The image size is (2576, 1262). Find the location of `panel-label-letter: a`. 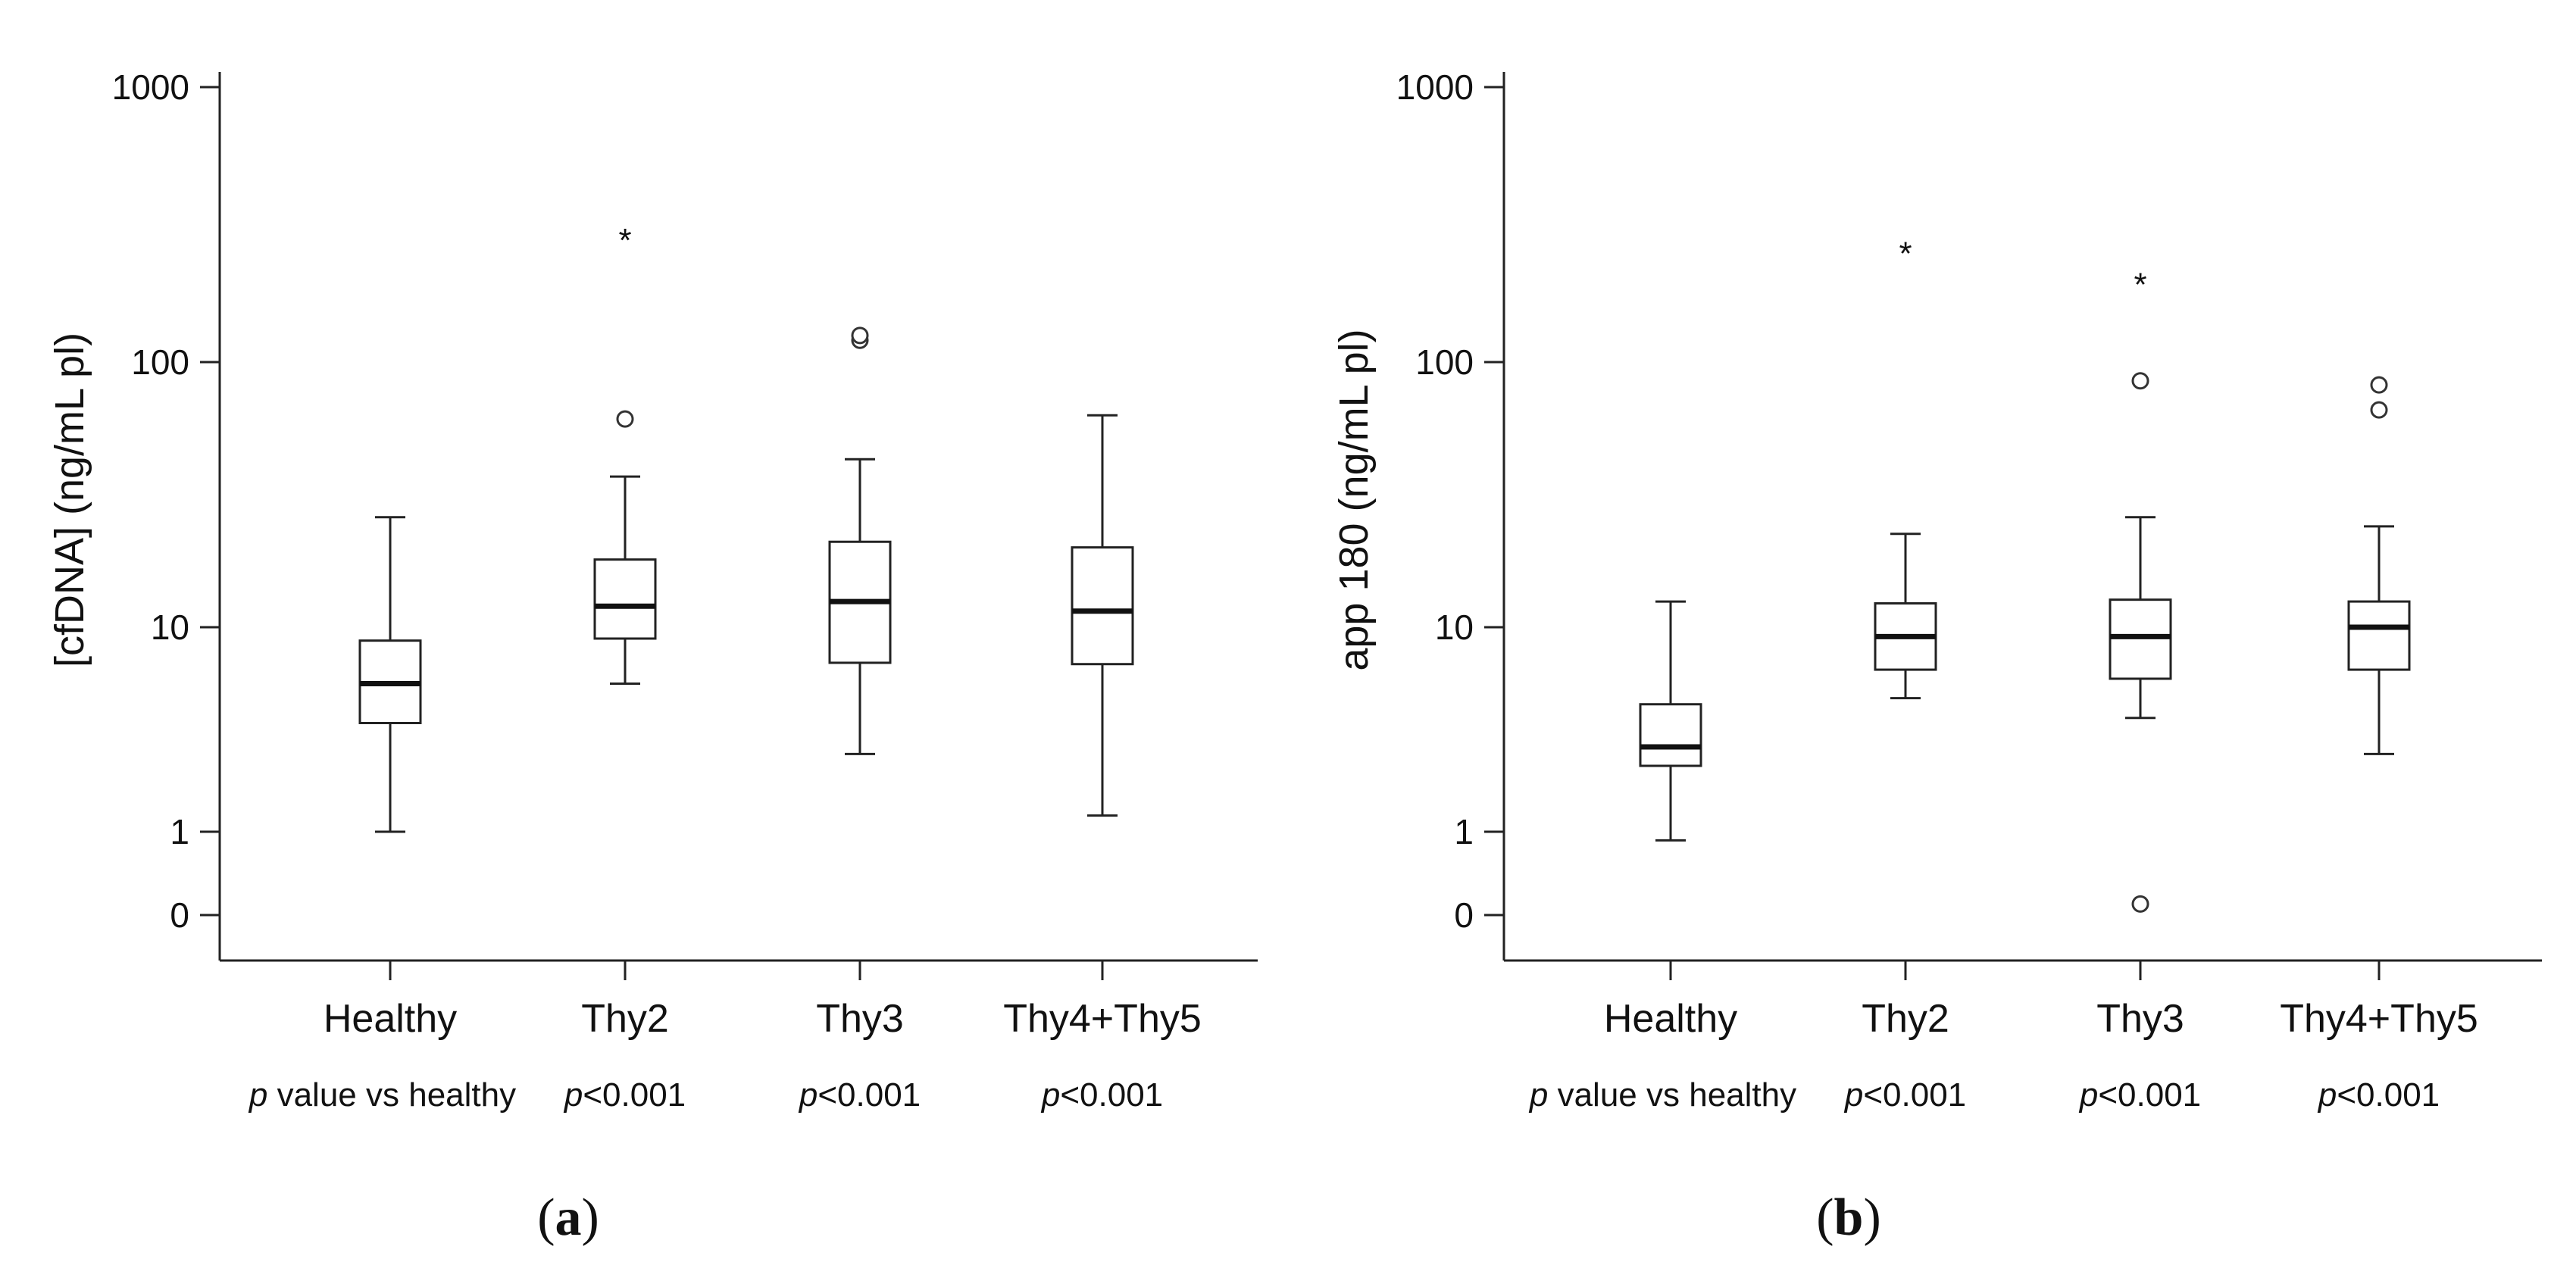

panel-label-letter: a is located at coordinates (568, 1218).